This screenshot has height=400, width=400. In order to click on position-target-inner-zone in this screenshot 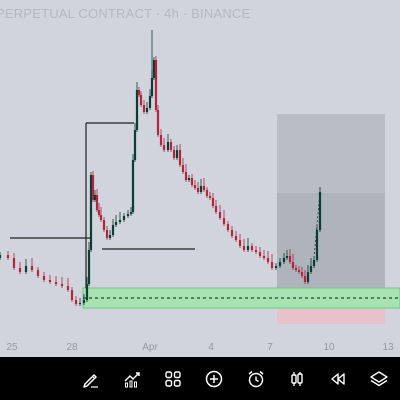, I will do `click(331, 240)`.